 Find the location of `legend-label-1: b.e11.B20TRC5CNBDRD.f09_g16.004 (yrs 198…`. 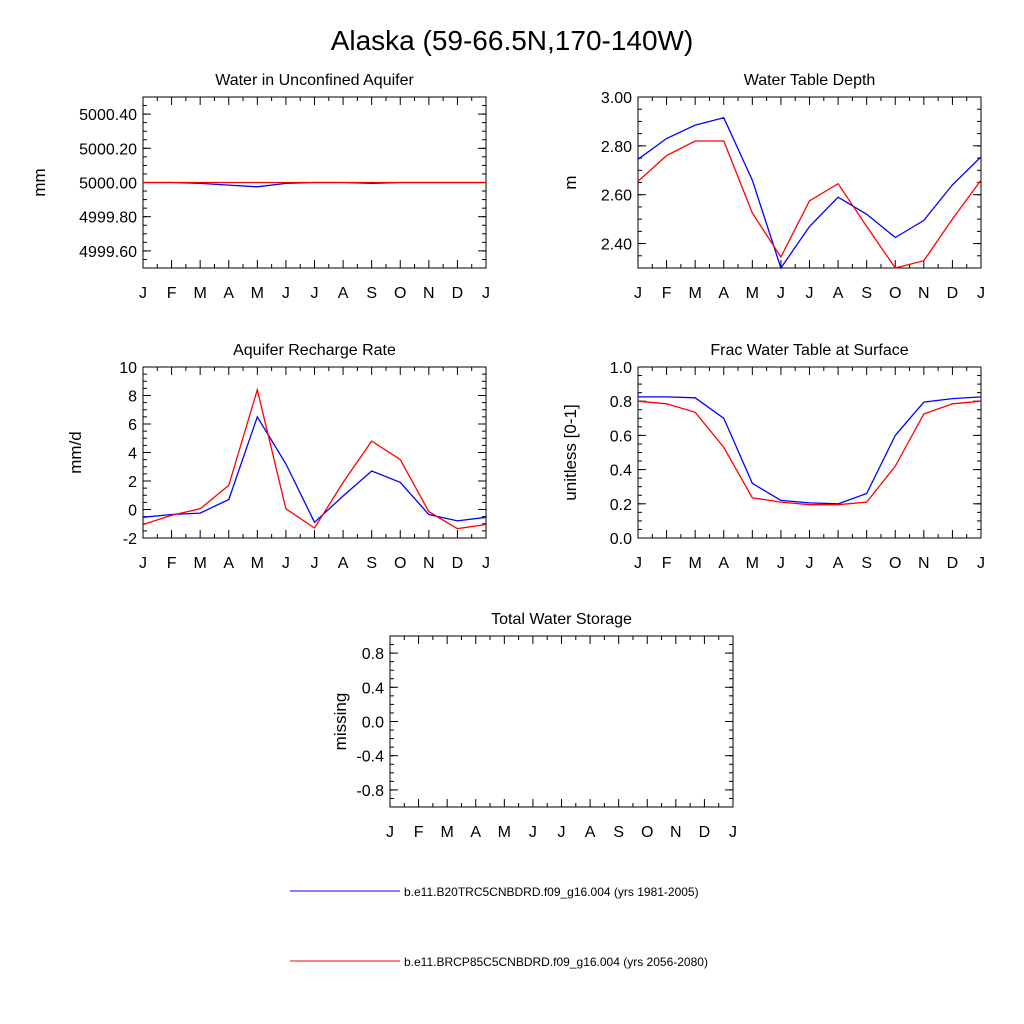

legend-label-1: b.e11.B20TRC5CNBDRD.f09_g16.004 (yrs 198… is located at coordinates (551, 892).